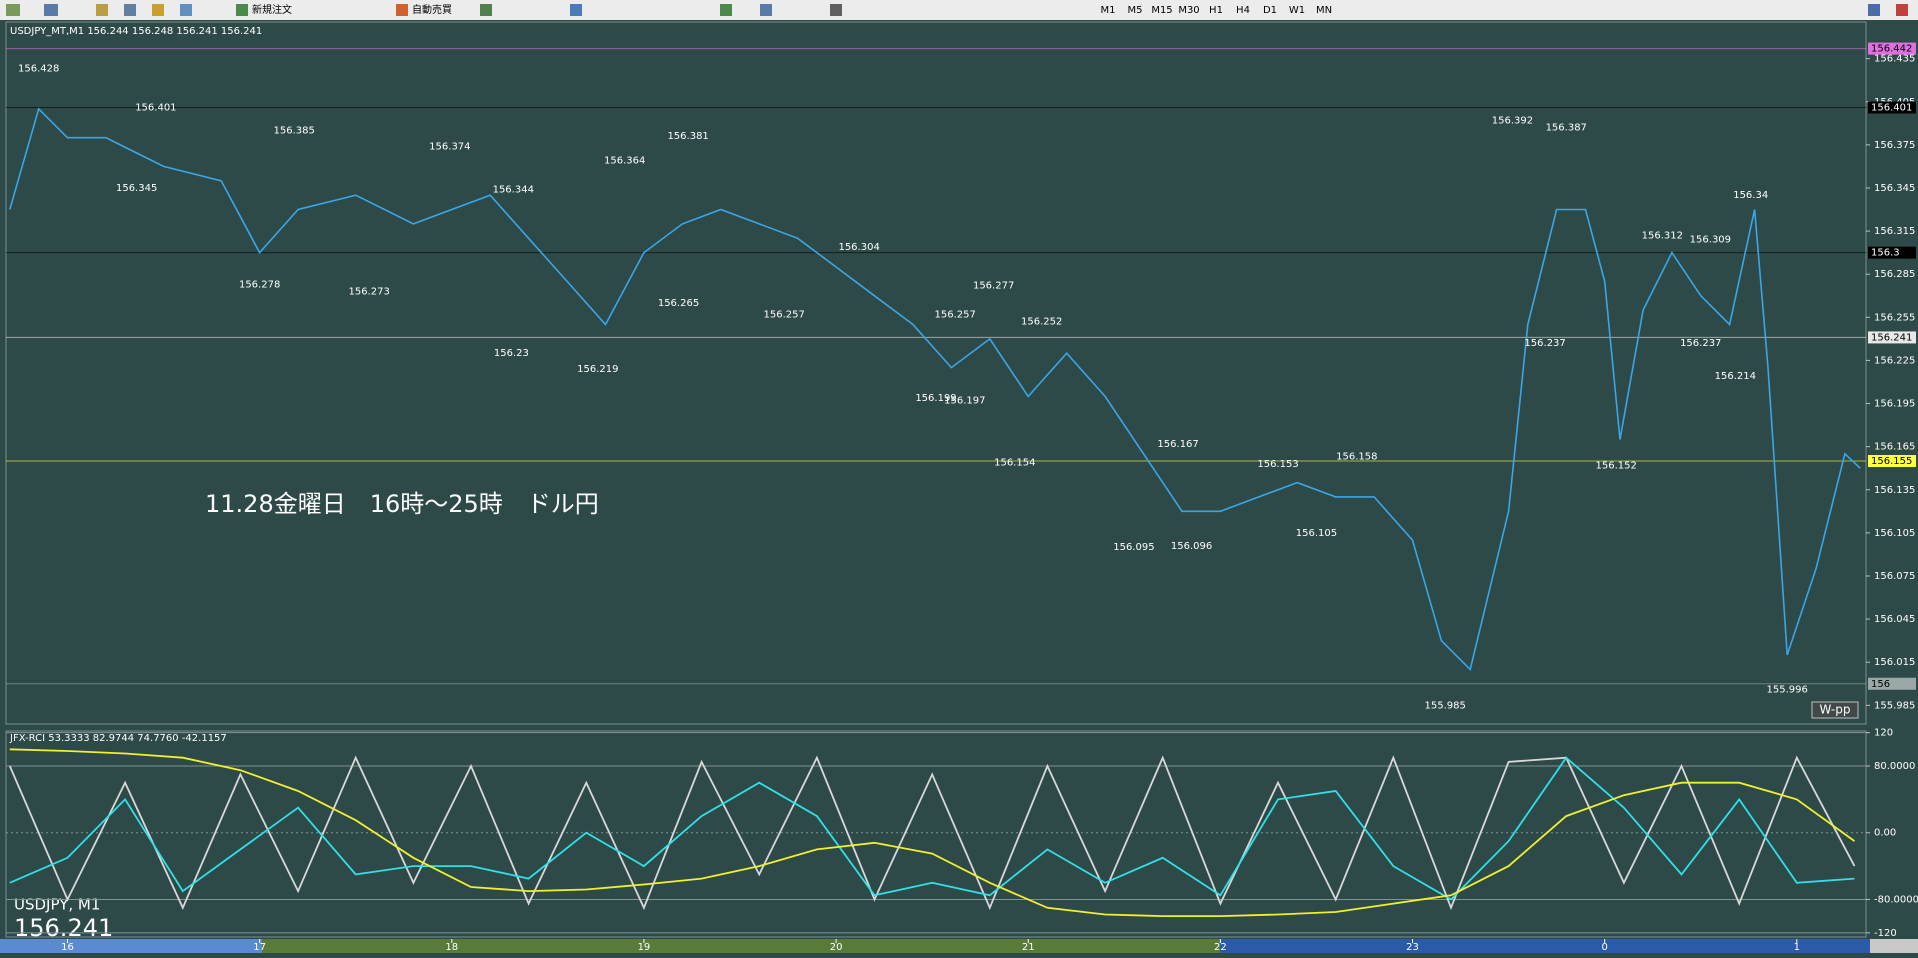 The height and width of the screenshot is (958, 1918). What do you see at coordinates (1135, 10) in the screenshot?
I see `timeframe-button: M5` at bounding box center [1135, 10].